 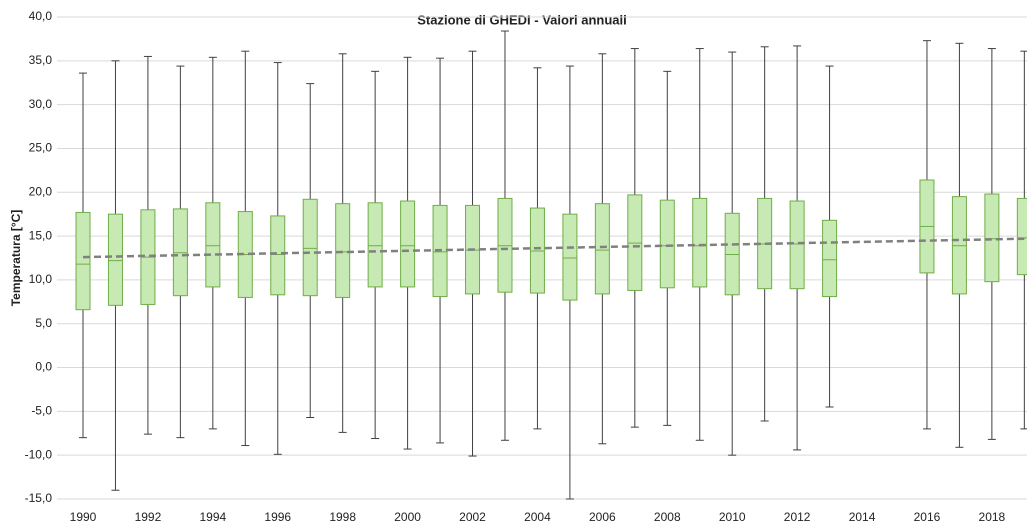 I want to click on x-tick-label: 1996, so click(x=277, y=517).